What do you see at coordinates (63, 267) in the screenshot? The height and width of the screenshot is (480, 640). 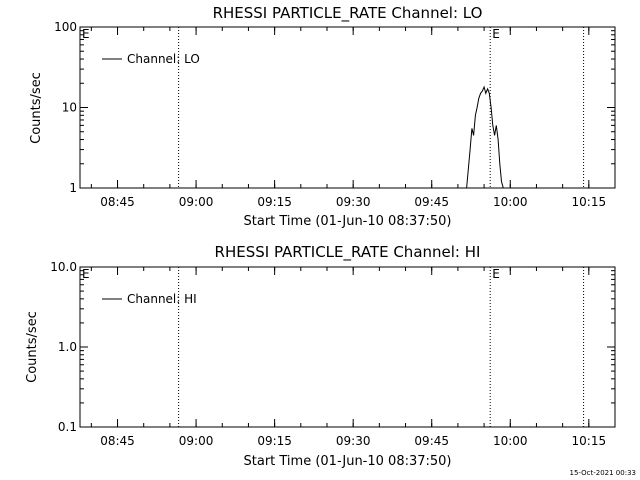 I see `y-tick-label: 10.0` at bounding box center [63, 267].